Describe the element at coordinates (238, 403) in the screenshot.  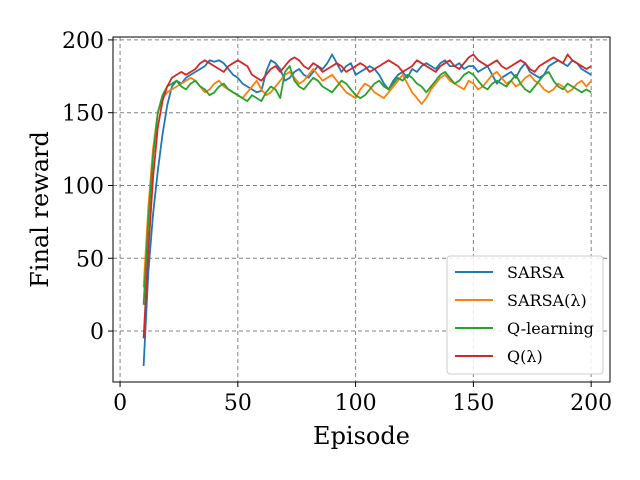
I see `x-tick-label: 50` at that location.